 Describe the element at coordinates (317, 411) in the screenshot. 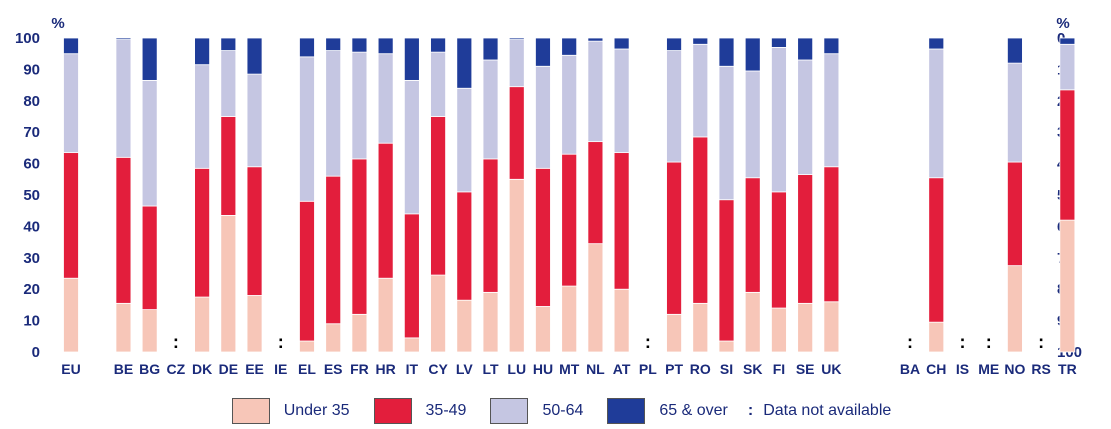

I see `legend-label-under-35: Under 35` at that location.